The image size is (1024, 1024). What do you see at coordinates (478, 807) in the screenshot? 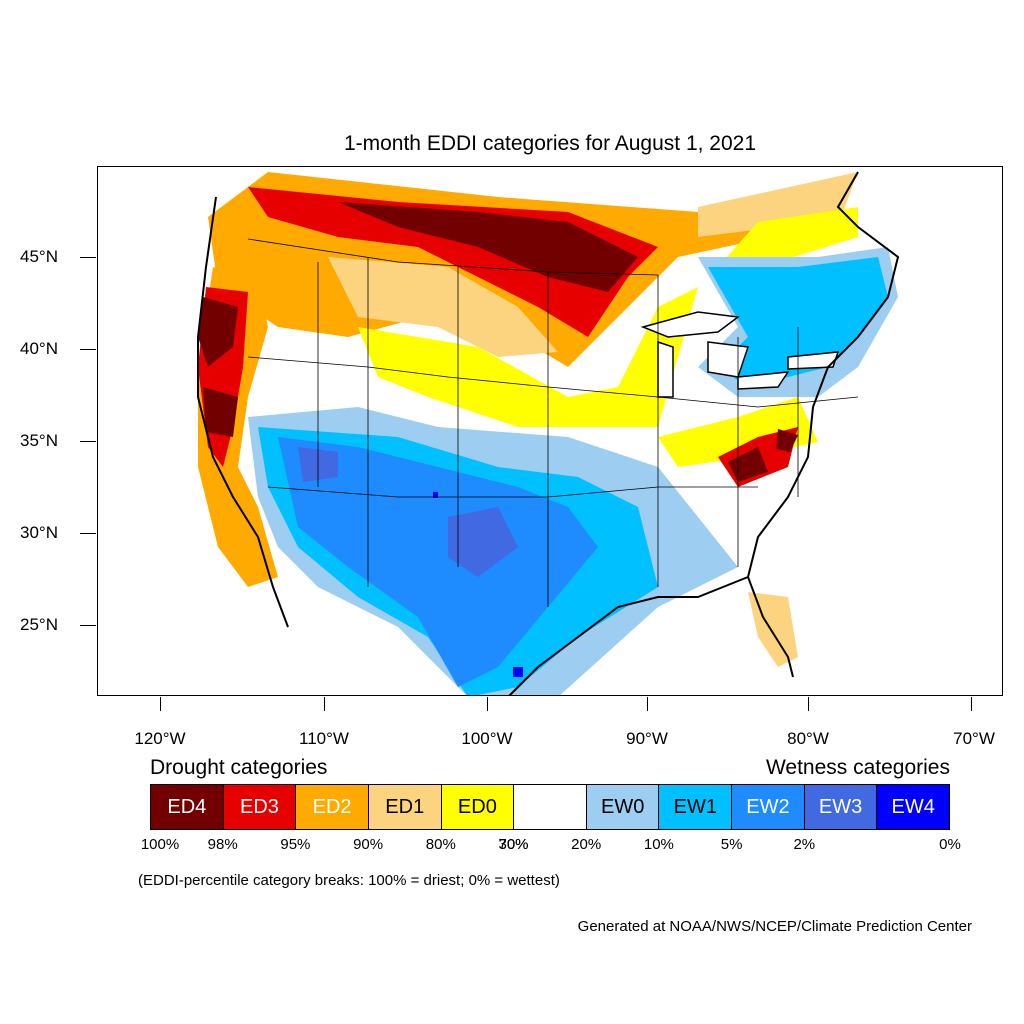
I see `legend-swatch: ED0` at bounding box center [478, 807].